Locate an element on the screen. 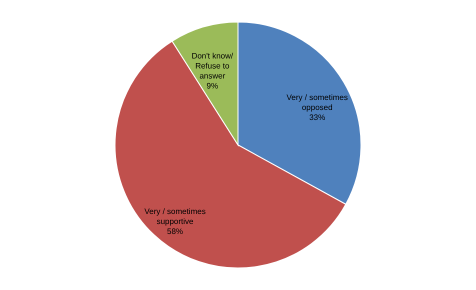  slice-label: Very / sometimes supportive is located at coordinates (175, 216).